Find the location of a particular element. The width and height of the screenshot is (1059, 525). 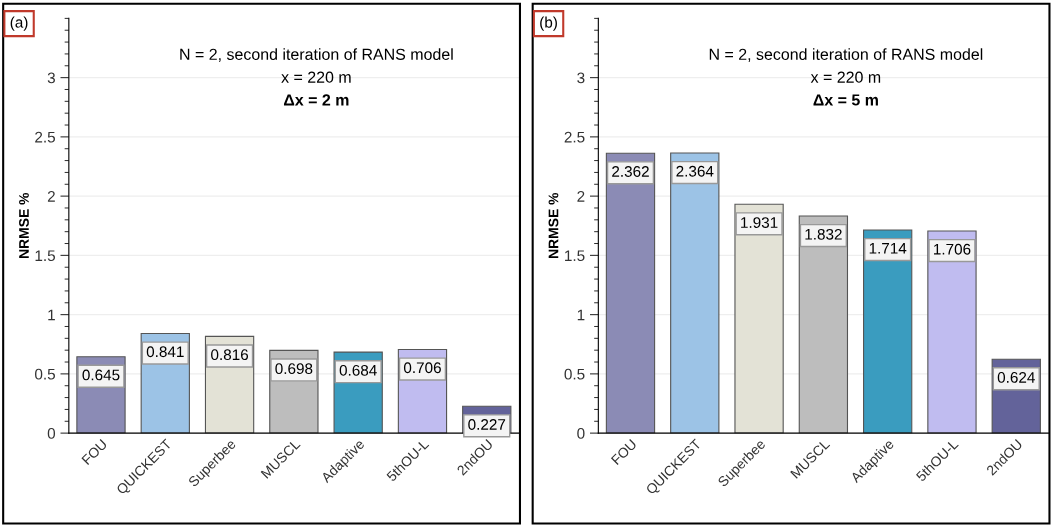

data-label: 1.832 is located at coordinates (823, 234).